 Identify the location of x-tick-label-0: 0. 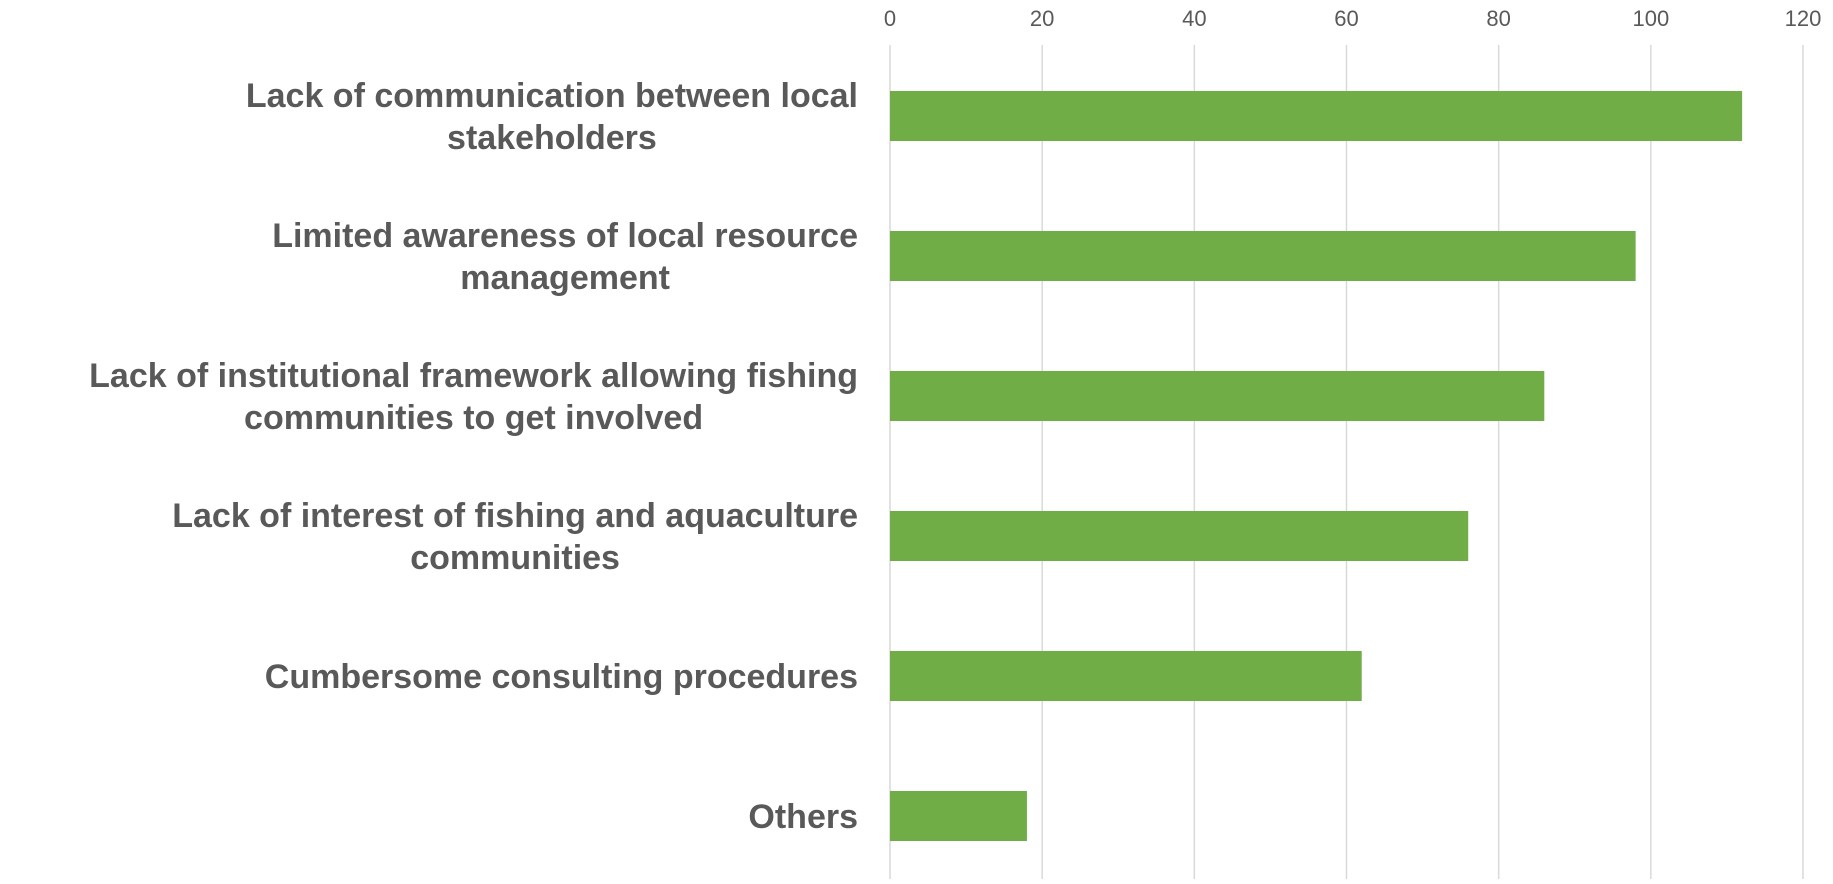
(890, 18).